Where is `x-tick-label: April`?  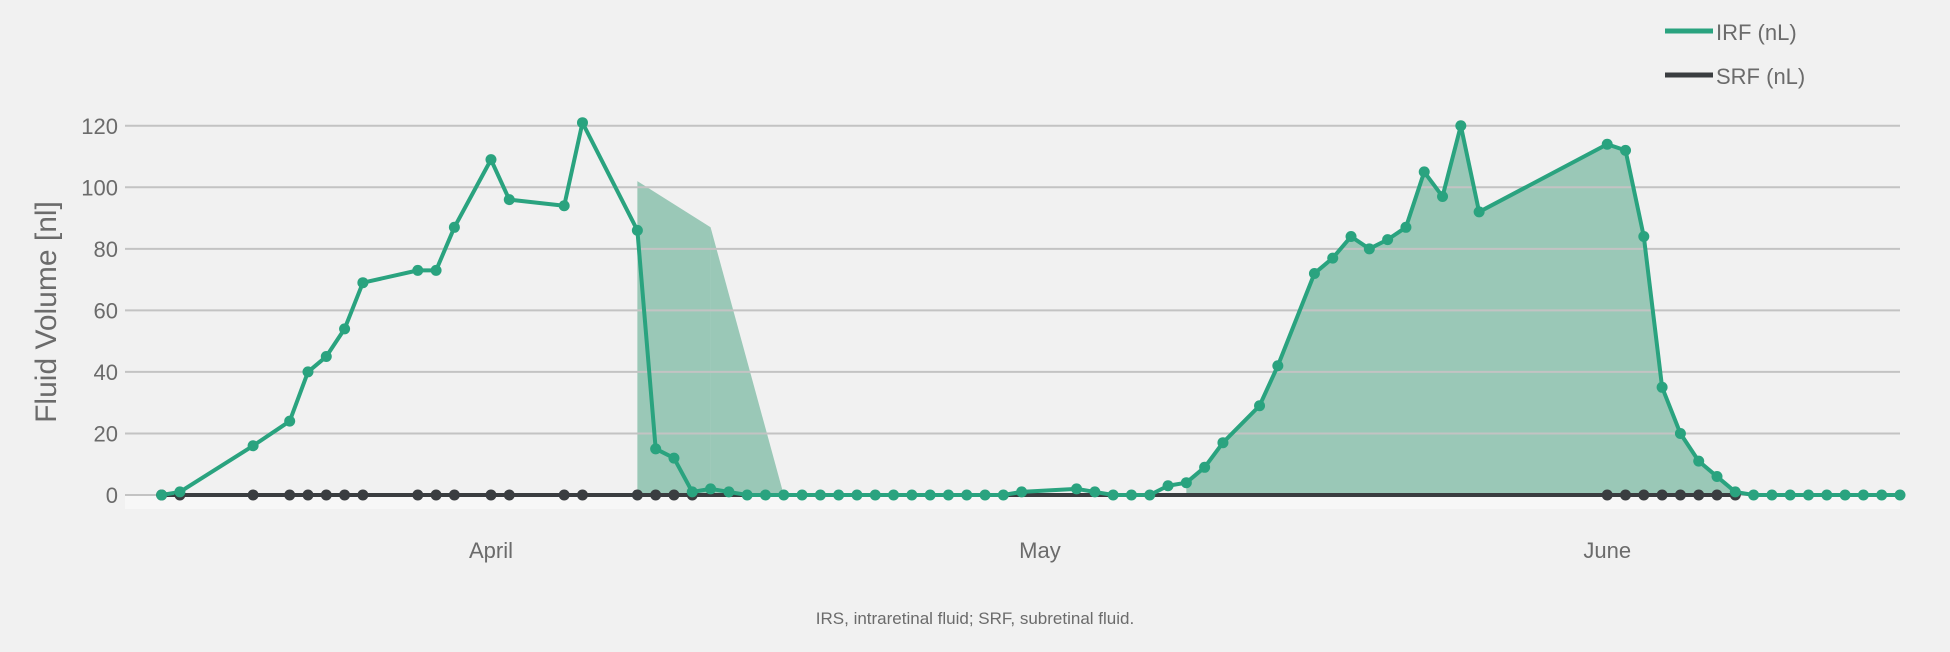
x-tick-label: April is located at coordinates (491, 550).